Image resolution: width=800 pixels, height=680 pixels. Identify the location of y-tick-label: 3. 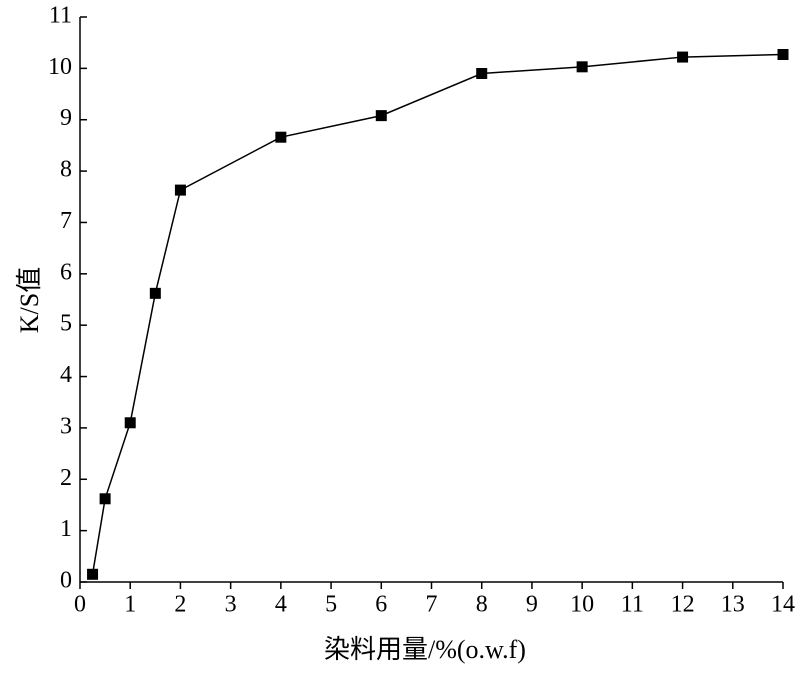
(66, 426).